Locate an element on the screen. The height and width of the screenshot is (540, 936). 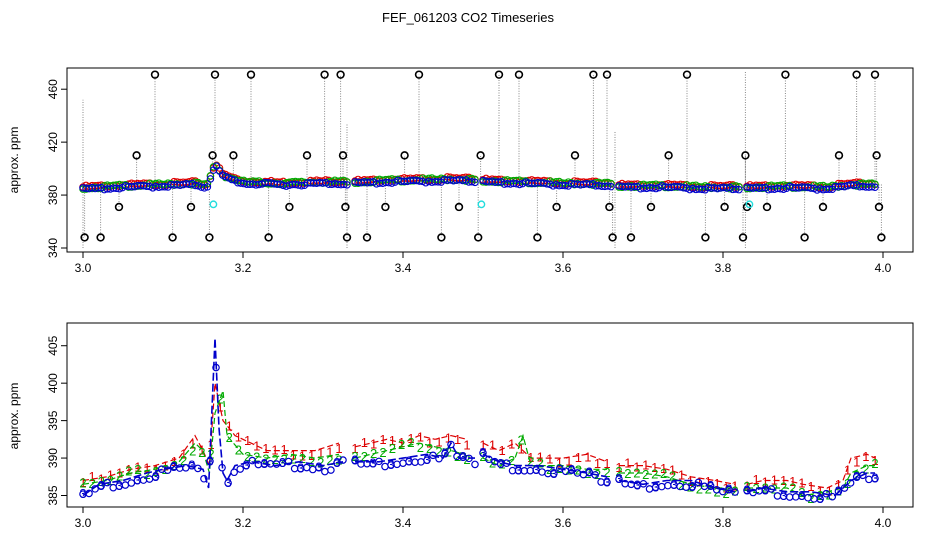
y-tick-label: 420 is located at coordinates (53, 142).